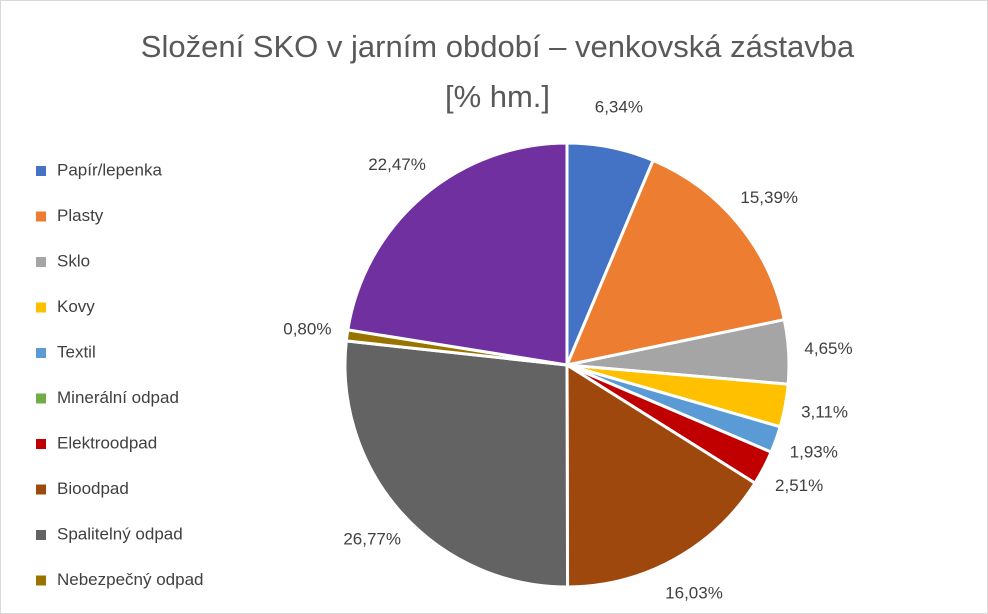  I want to click on legend-label: Elektroodpad, so click(107, 442).